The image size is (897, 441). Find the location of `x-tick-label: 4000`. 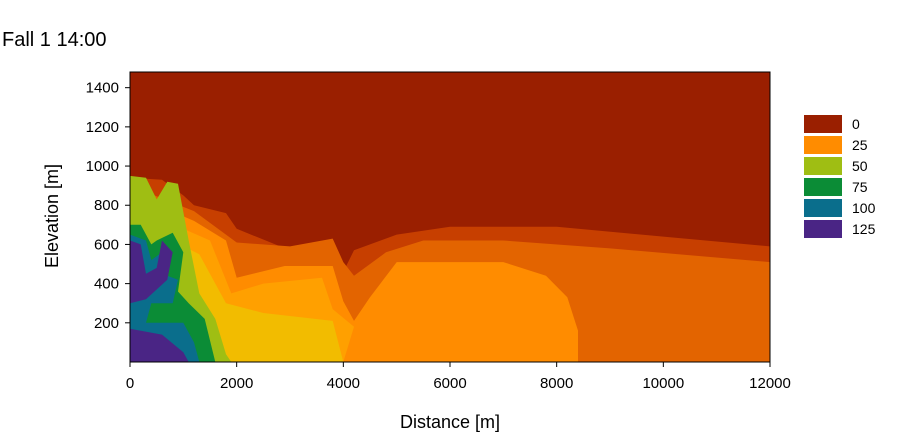

x-tick-label: 4000 is located at coordinates (343, 383).